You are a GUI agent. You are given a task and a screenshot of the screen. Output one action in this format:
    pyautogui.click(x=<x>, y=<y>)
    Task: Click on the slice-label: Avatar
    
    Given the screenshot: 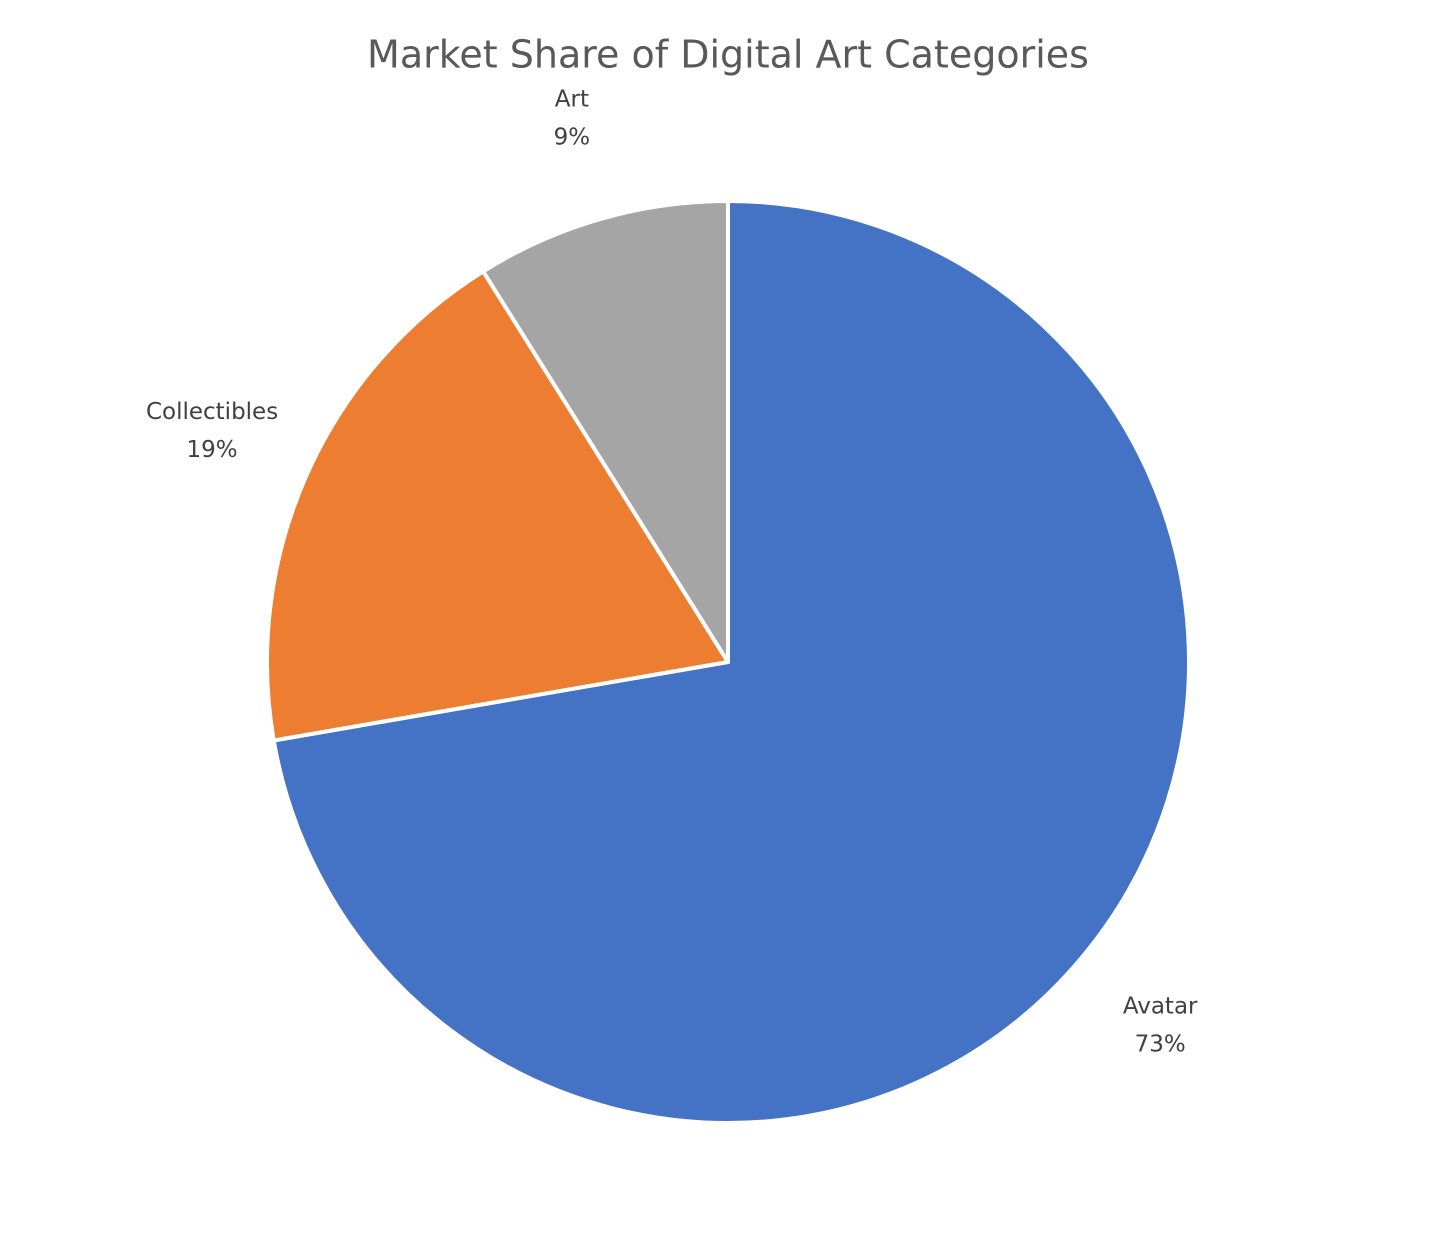 What is the action you would take?
    pyautogui.click(x=1160, y=1006)
    